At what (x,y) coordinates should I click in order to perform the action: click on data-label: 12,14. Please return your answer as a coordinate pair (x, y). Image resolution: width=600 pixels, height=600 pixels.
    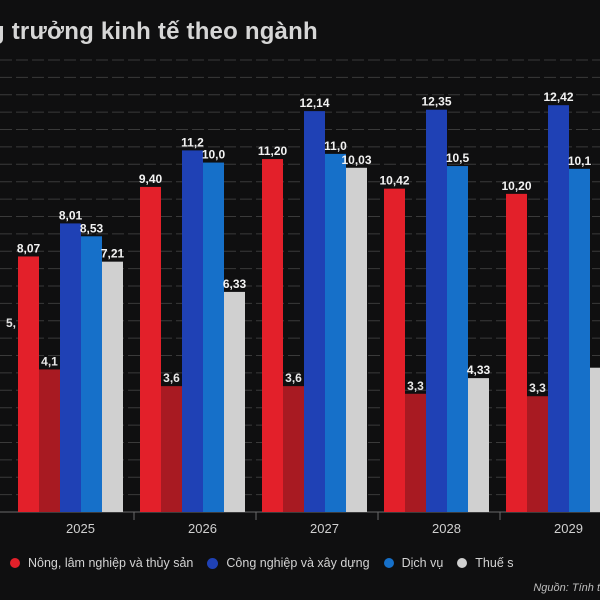
    Looking at the image, I should click on (314, 103).